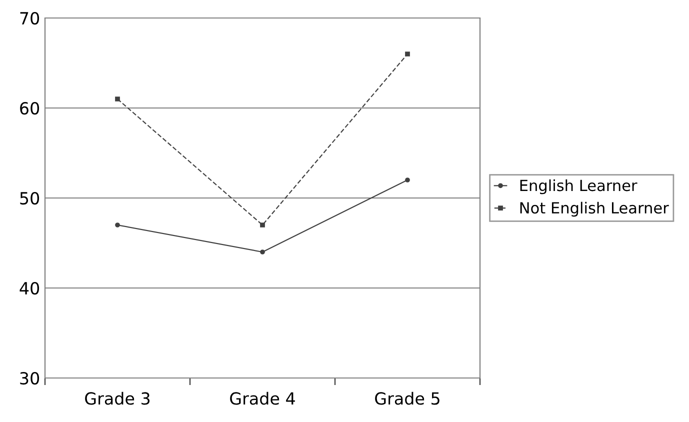 This screenshot has height=422, width=689. What do you see at coordinates (30, 378) in the screenshot?
I see `y-tick-label: 30` at bounding box center [30, 378].